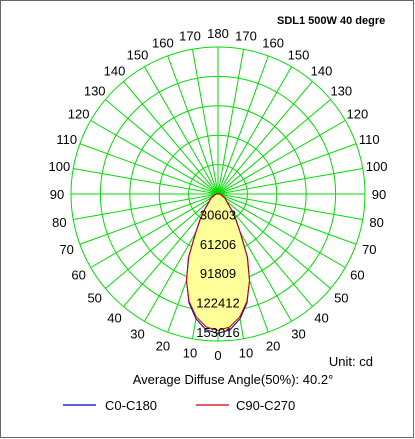 This screenshot has width=415, height=439. Describe the element at coordinates (331, 21) in the screenshot. I see `chart-title: SDL1 500W 40 degre` at that location.